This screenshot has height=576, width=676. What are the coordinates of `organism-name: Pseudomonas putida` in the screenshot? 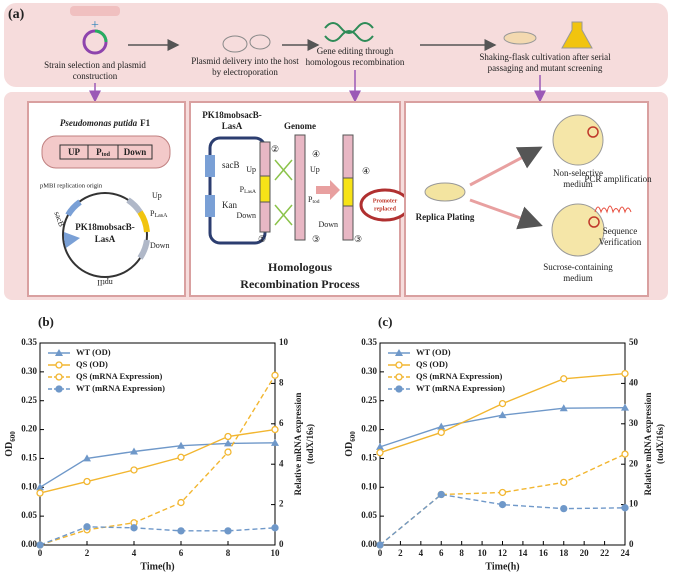 It's located at (99, 123).